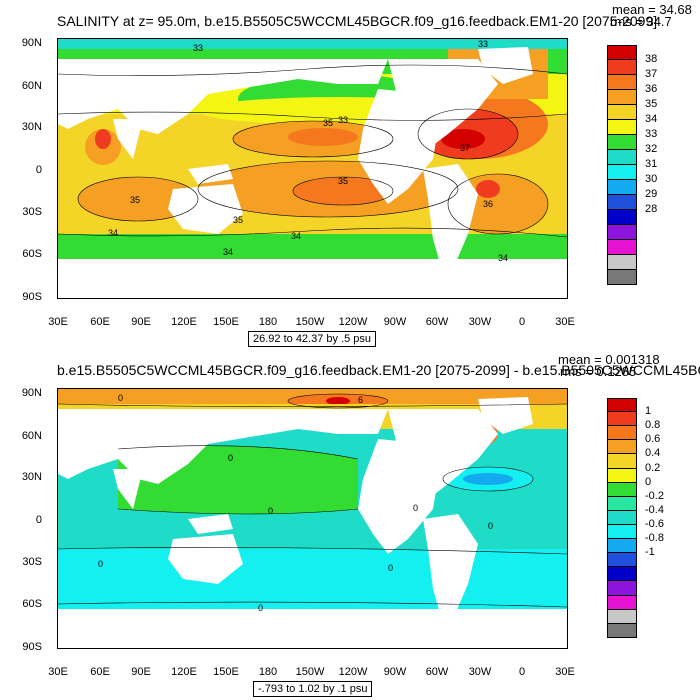 The image size is (700, 700). I want to click on colorbar-label: 0, so click(648, 481).